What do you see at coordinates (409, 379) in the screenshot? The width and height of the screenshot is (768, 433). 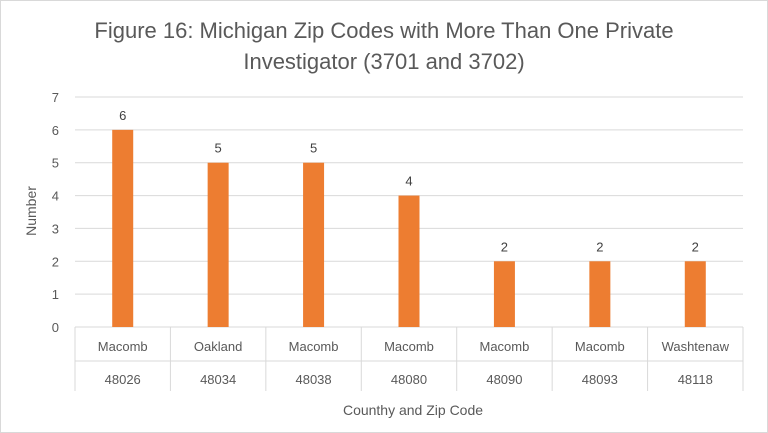 I see `category-zip-label: 48080` at bounding box center [409, 379].